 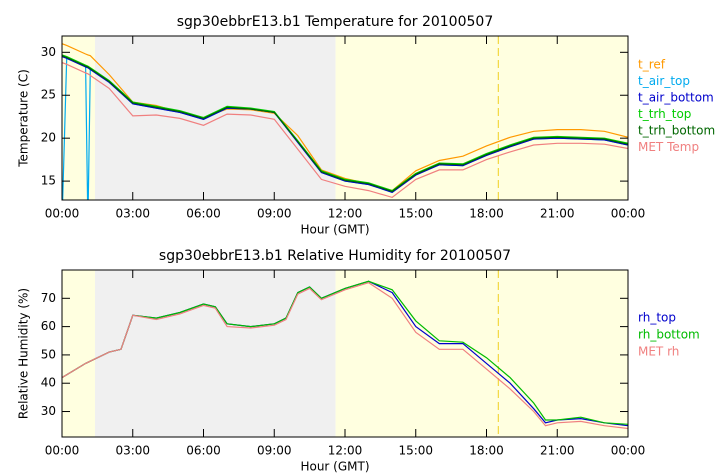 What do you see at coordinates (658, 352) in the screenshot?
I see `legend-entry: MET rh` at bounding box center [658, 352].